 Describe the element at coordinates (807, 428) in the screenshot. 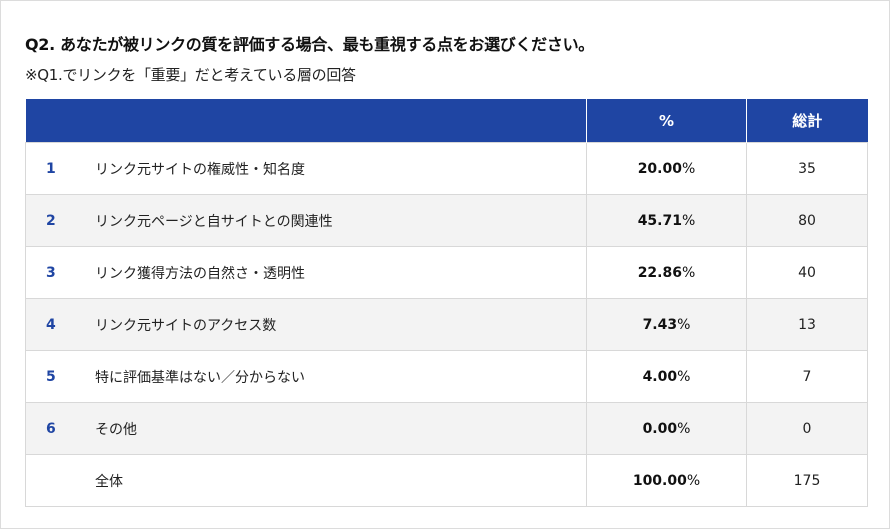

I see `row-count: 0` at that location.